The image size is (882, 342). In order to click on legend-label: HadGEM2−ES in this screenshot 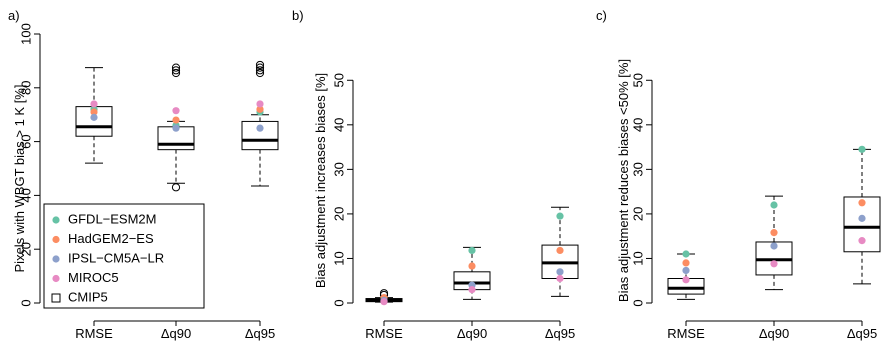, I will do `click(111, 238)`.